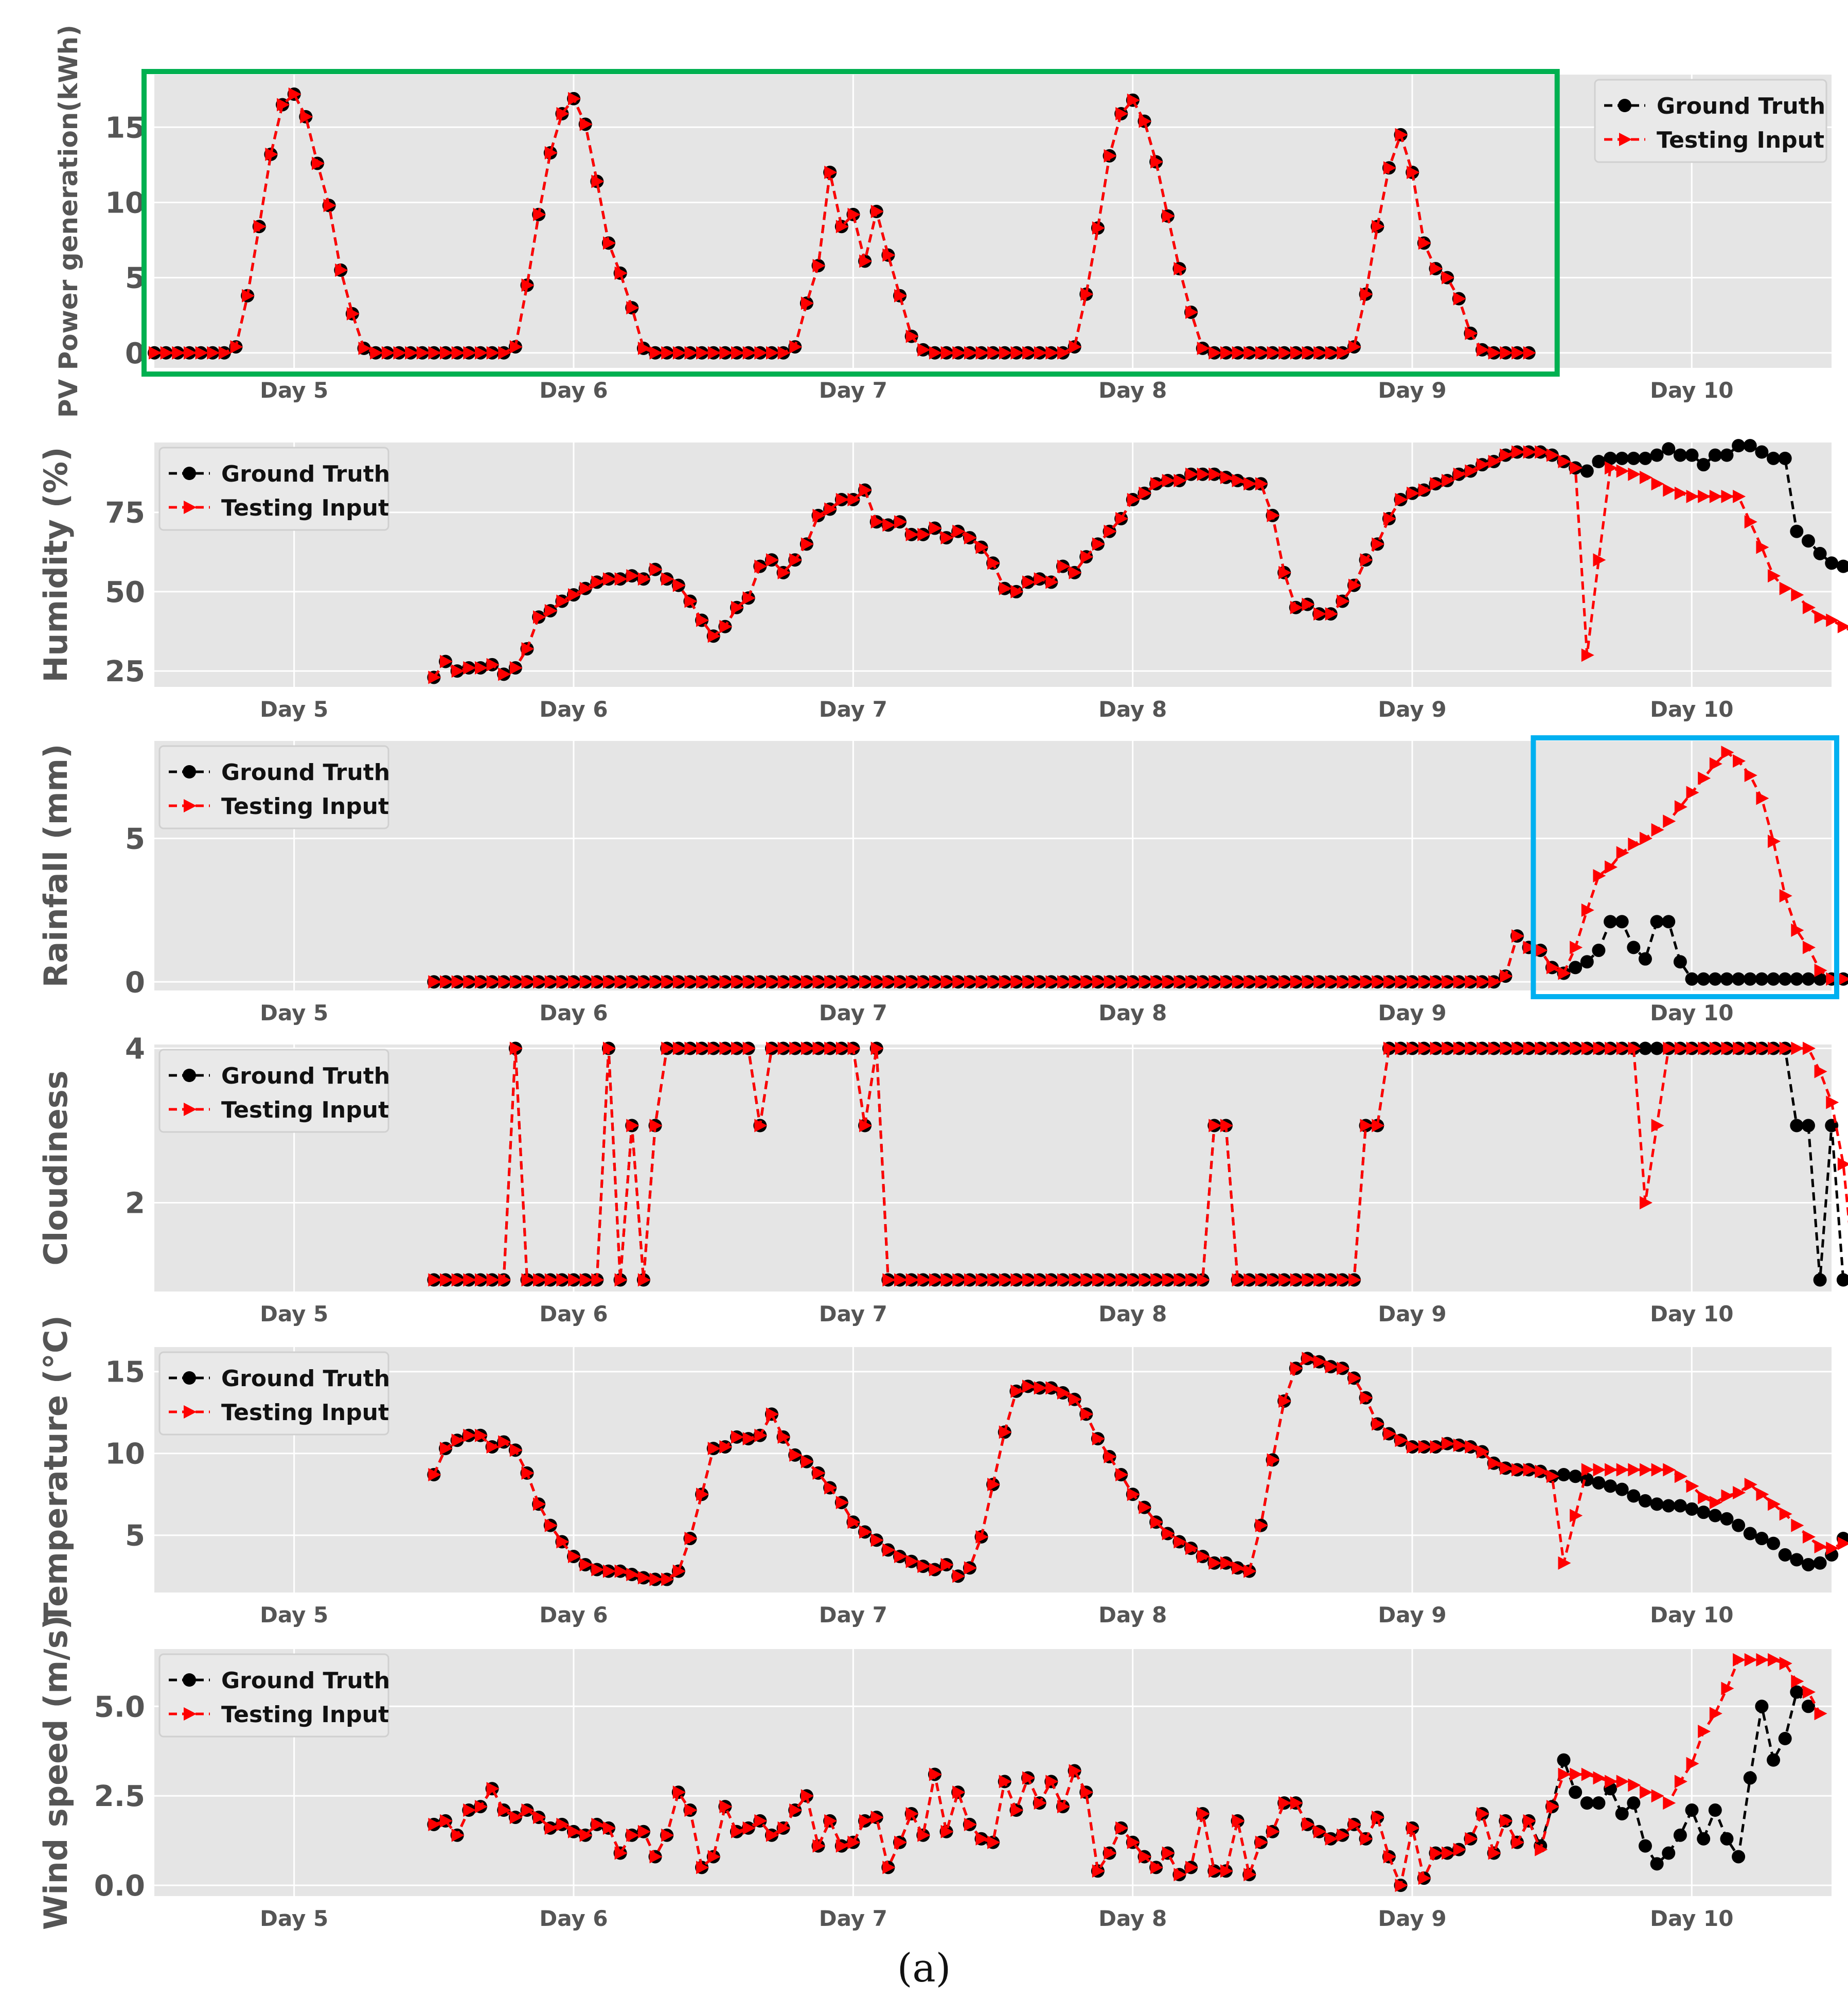 The image size is (1848, 2000). What do you see at coordinates (1691, 390) in the screenshot?
I see `x-tick-label: Day 10` at bounding box center [1691, 390].